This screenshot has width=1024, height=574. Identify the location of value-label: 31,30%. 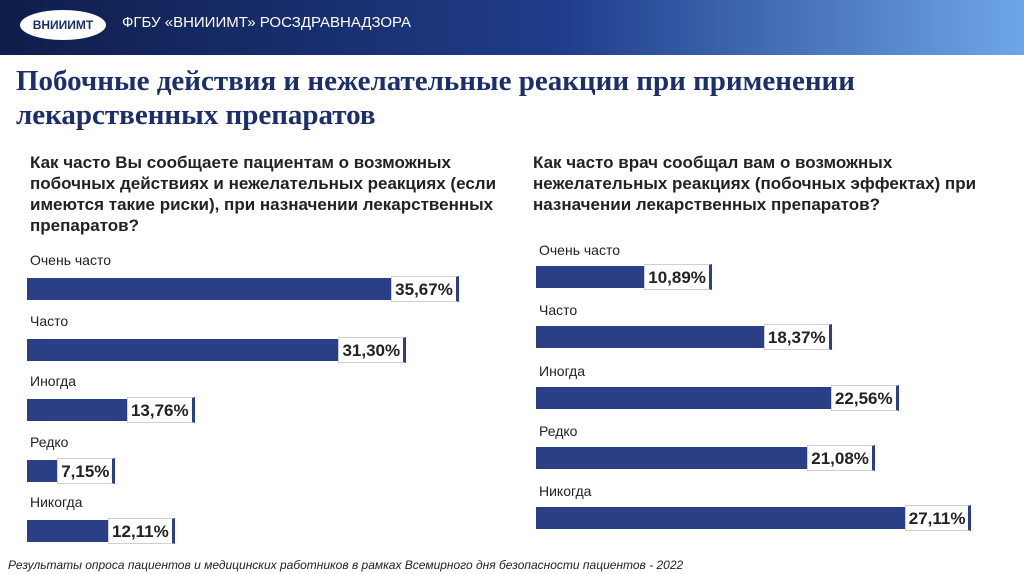
(372, 349).